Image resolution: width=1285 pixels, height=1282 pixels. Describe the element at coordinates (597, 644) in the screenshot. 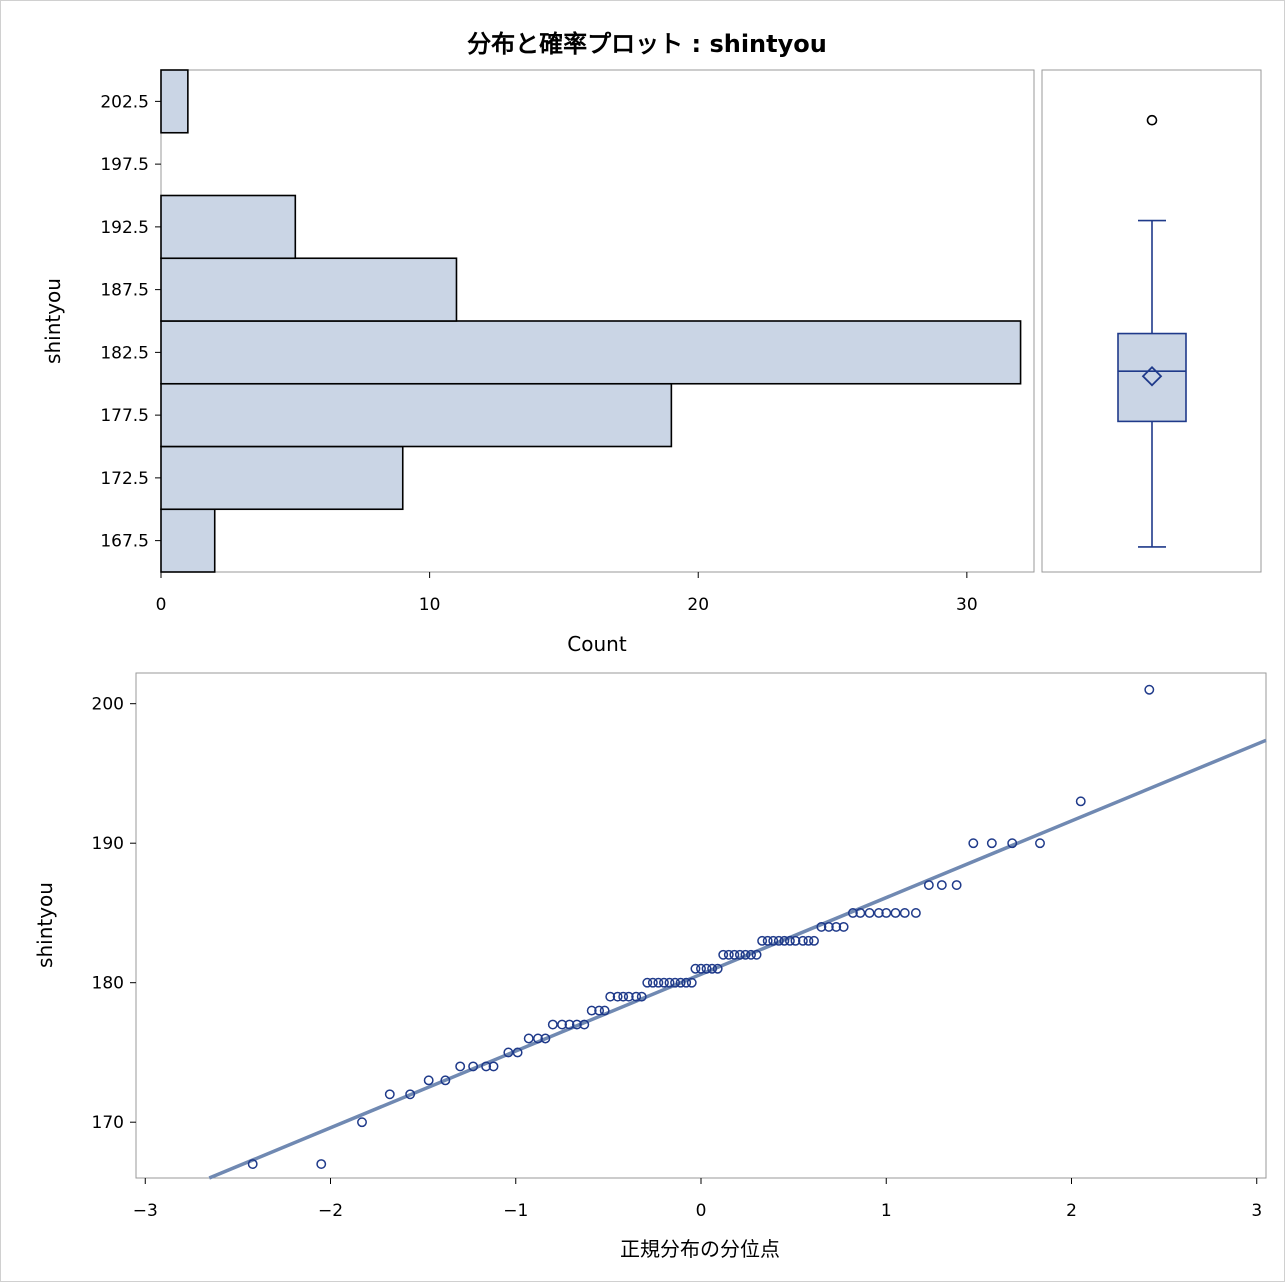

I see `histogram-x-axis-label: Count` at that location.